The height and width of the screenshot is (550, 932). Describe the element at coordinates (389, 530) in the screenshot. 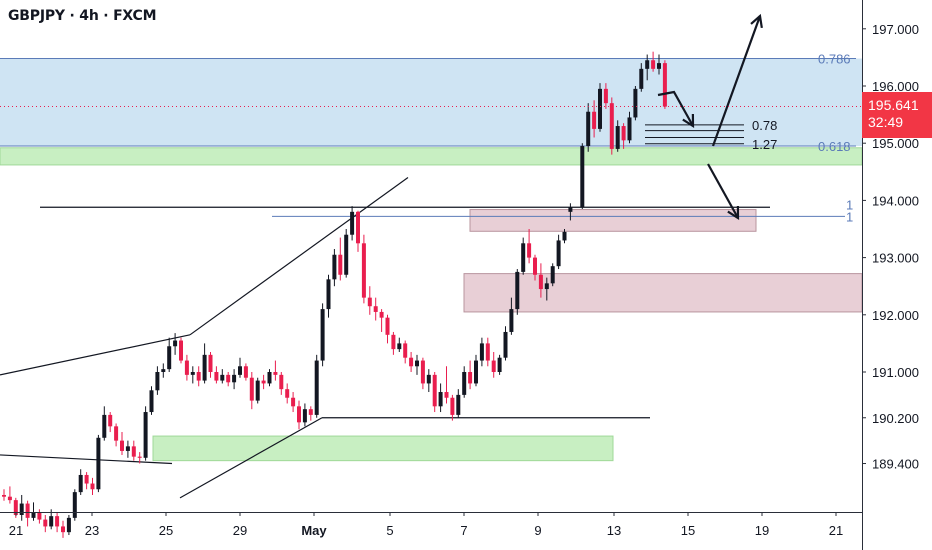

I see `x-tick-label: 5` at that location.